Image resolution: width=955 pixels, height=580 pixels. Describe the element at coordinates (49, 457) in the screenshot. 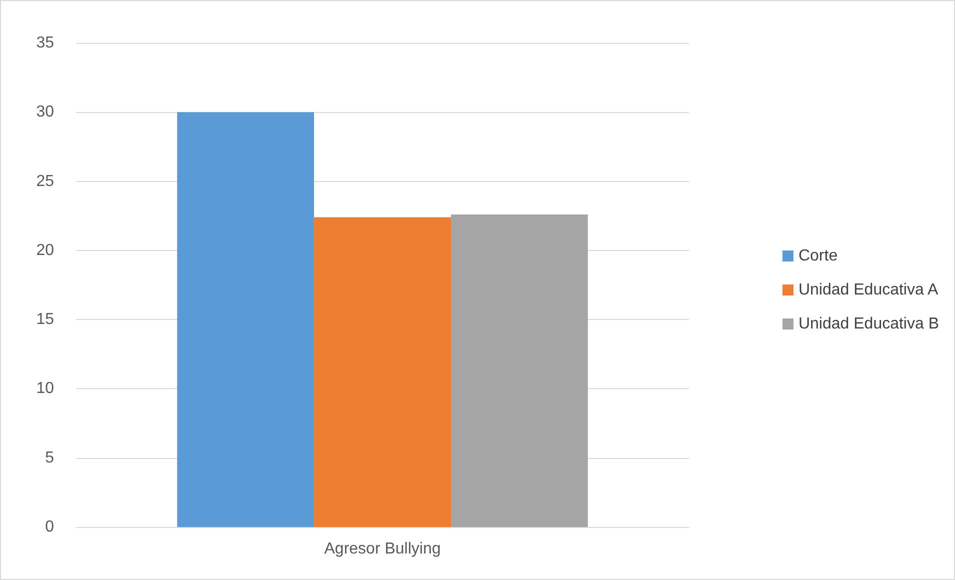

I see `y-tick-label: 5` at that location.